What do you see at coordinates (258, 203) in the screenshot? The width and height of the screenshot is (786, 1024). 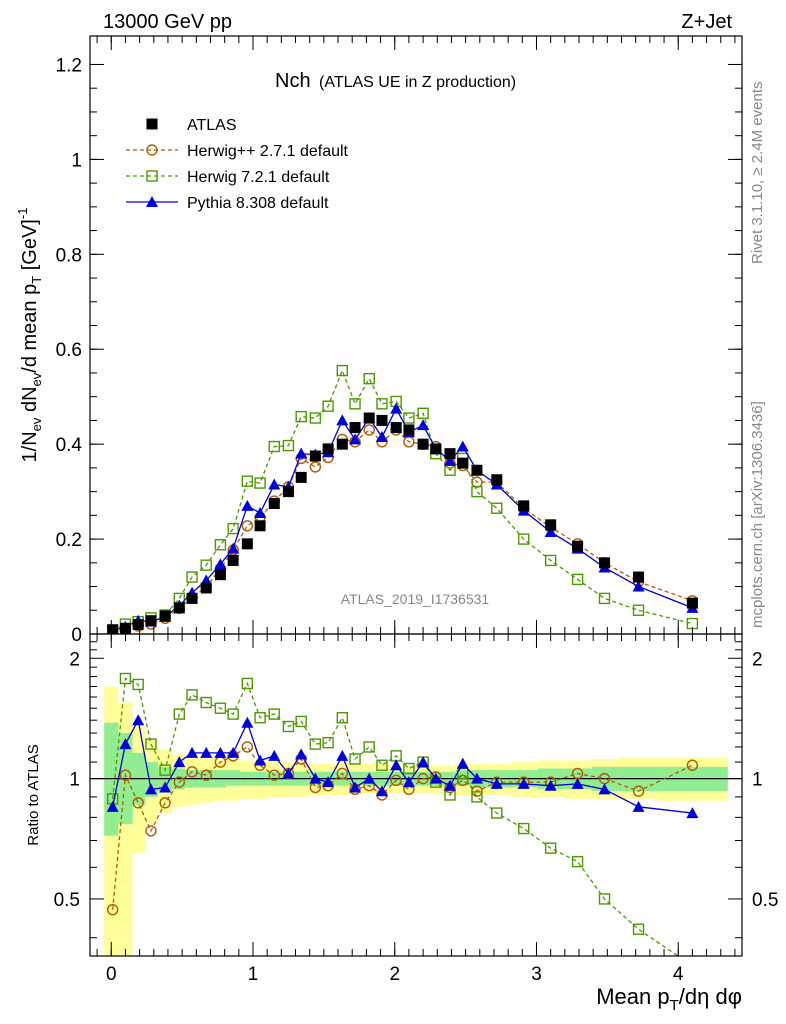 I see `legend-label-3: Pythia 8.308 default` at bounding box center [258, 203].